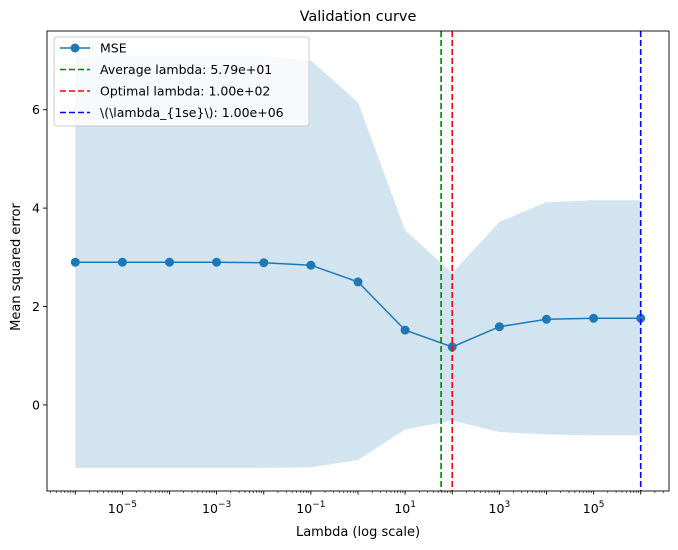 The image size is (678, 550). What do you see at coordinates (185, 91) in the screenshot?
I see `legend-entry-optimal-lambda-label: Optimal lambda: 1.00e+02` at bounding box center [185, 91].